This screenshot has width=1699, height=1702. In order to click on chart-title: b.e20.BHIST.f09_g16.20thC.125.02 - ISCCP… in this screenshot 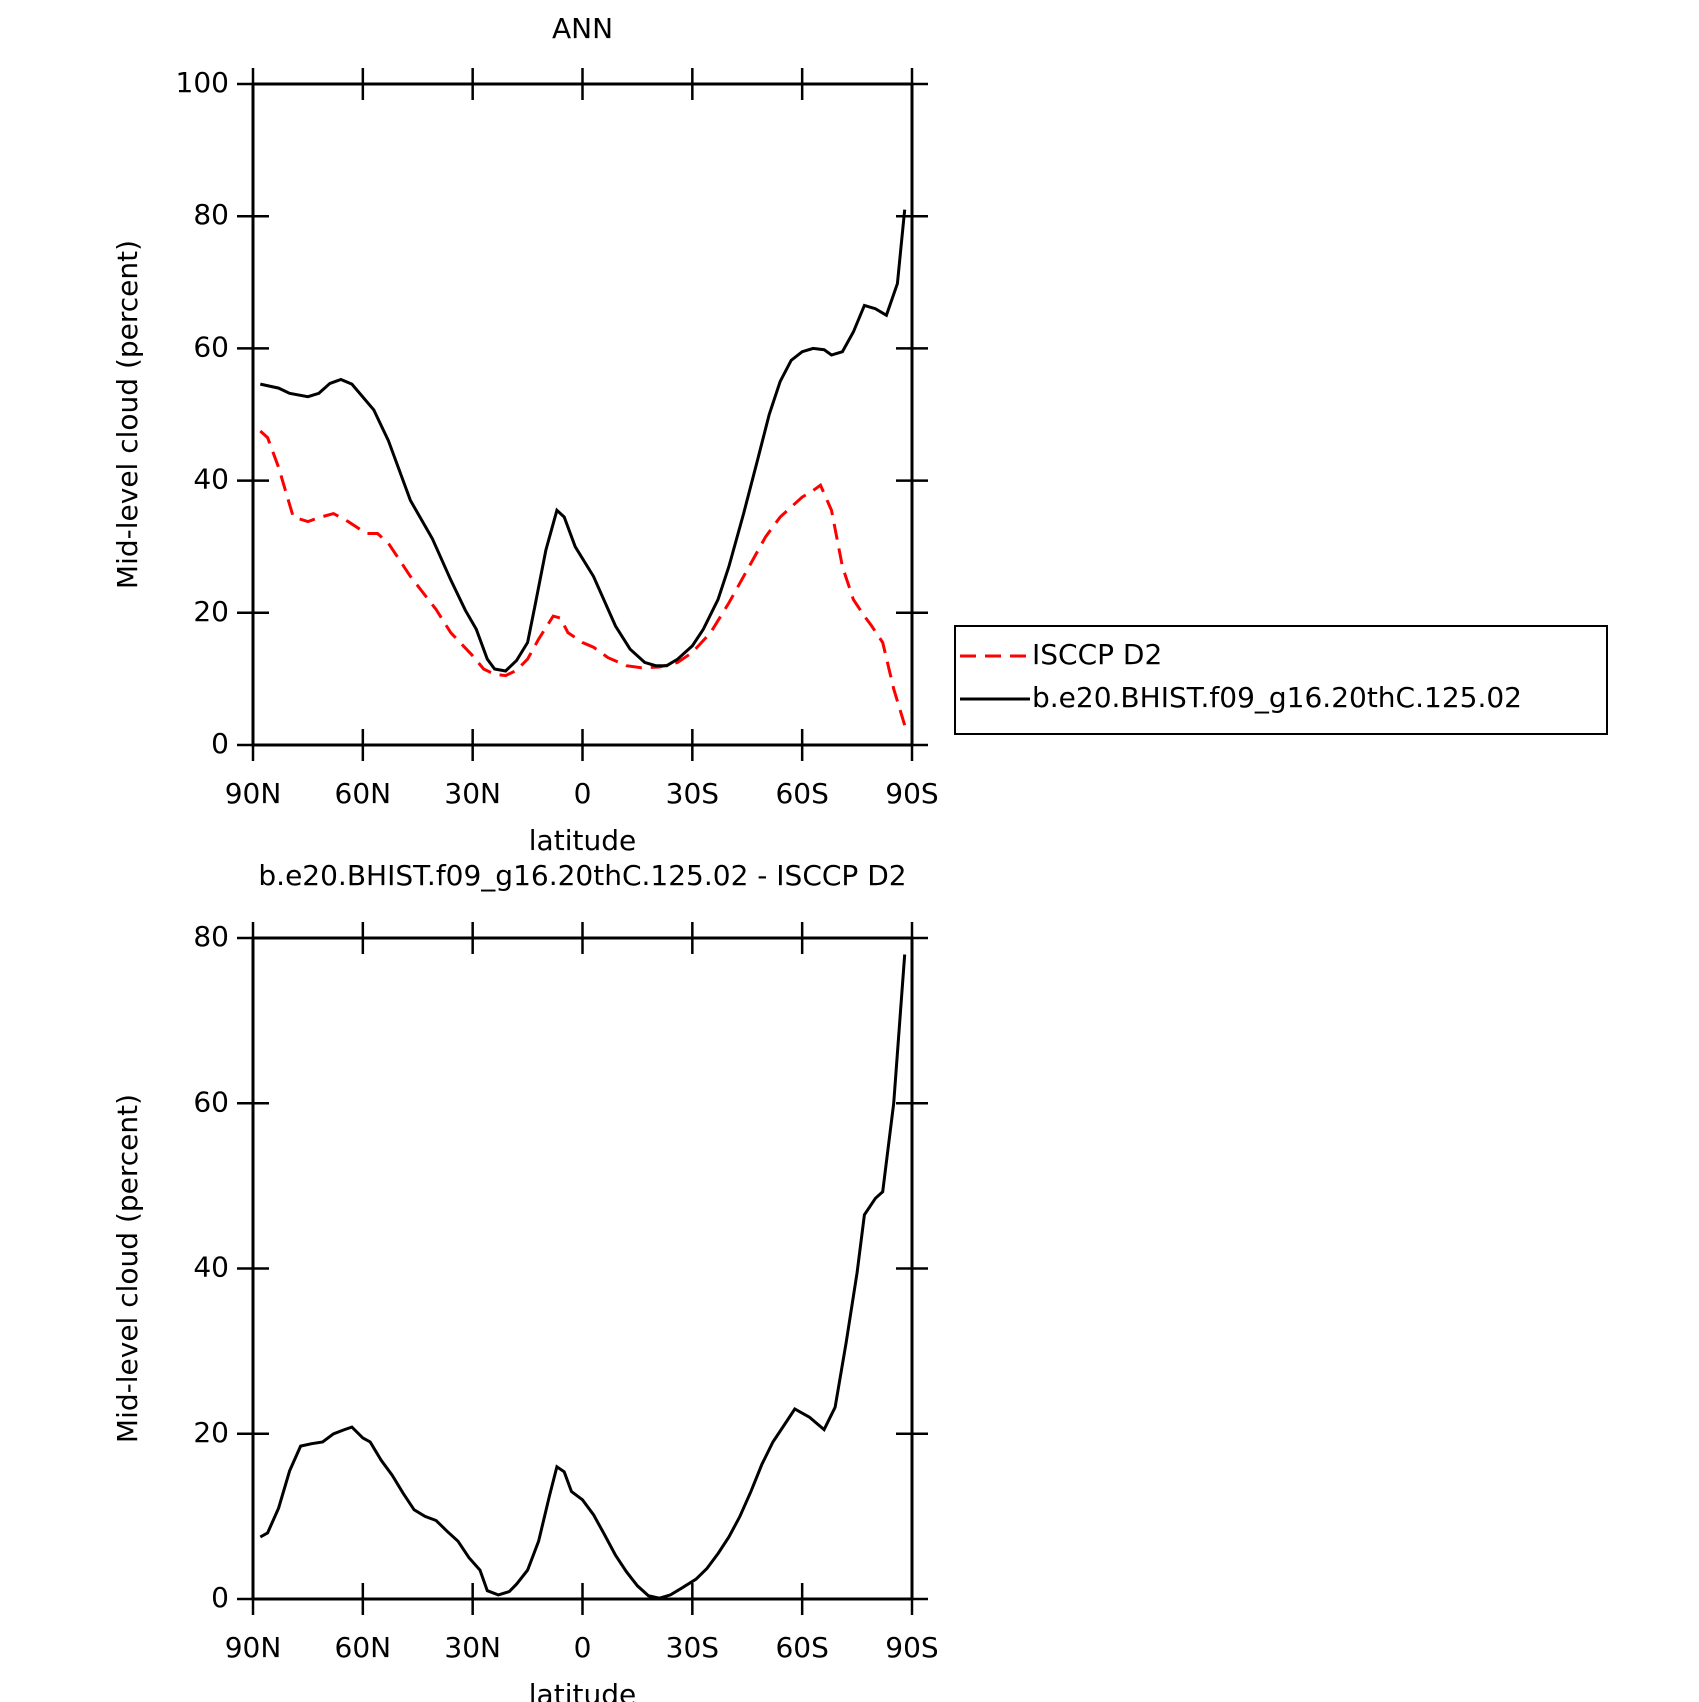, I will do `click(582, 875)`.